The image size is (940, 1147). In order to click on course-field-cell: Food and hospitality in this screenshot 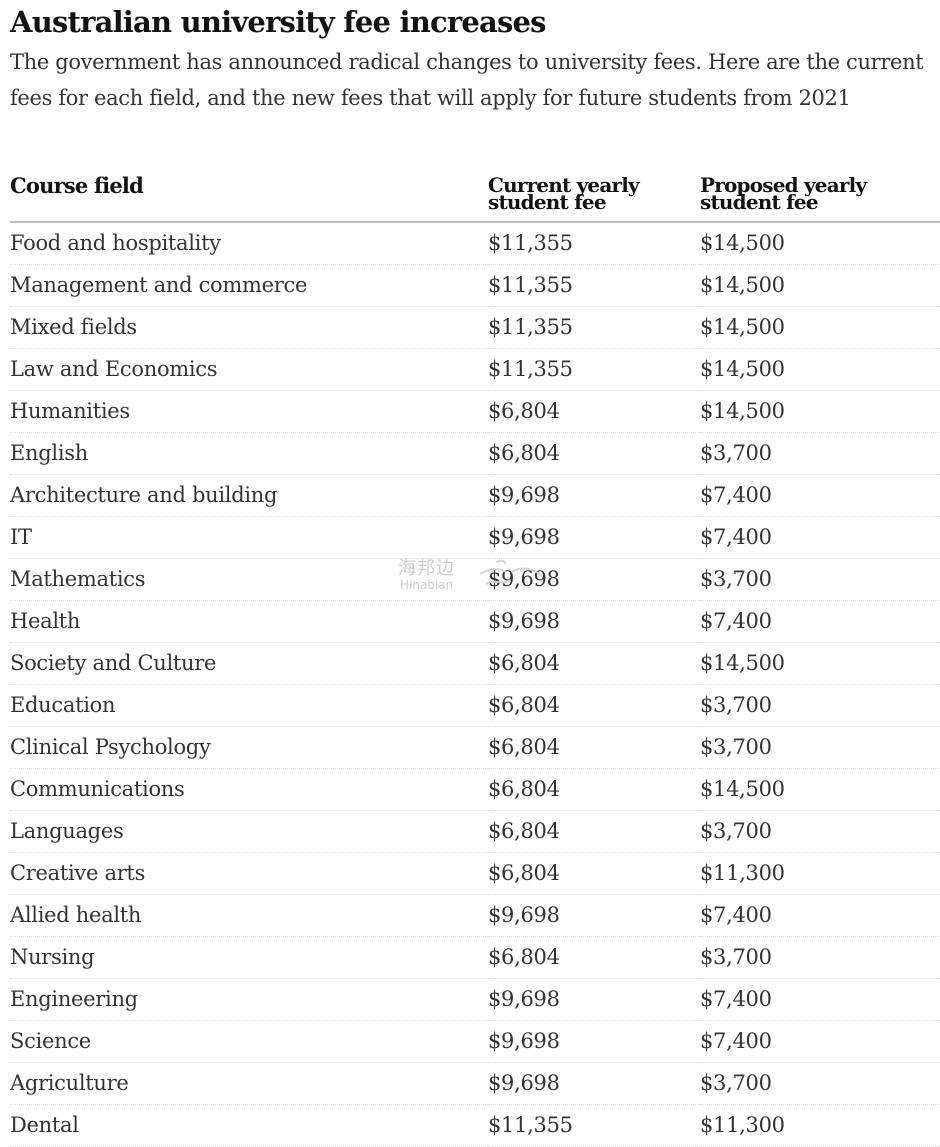, I will do `click(249, 243)`.